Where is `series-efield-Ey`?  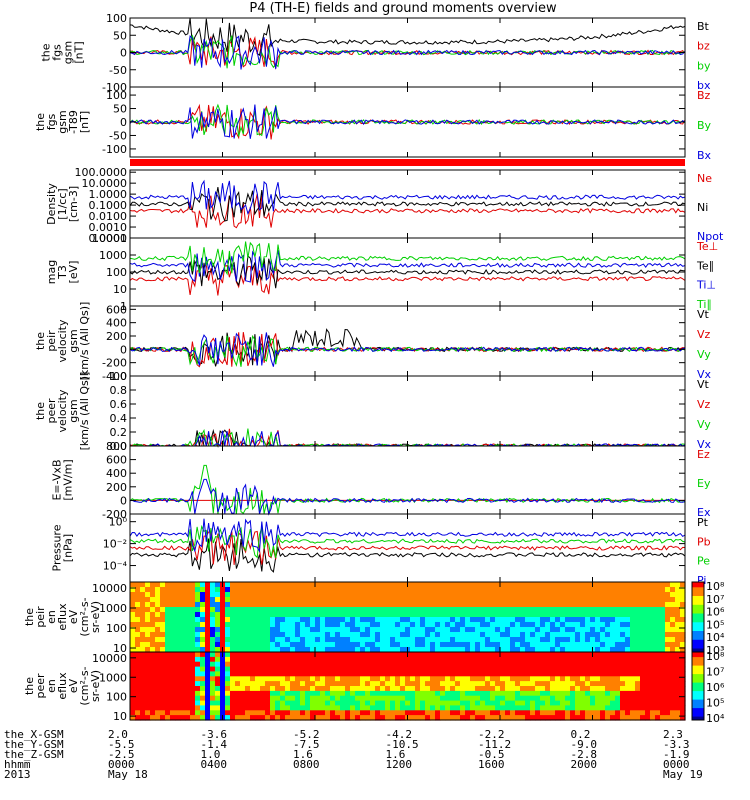 series-efield-Ey is located at coordinates (407, 489).